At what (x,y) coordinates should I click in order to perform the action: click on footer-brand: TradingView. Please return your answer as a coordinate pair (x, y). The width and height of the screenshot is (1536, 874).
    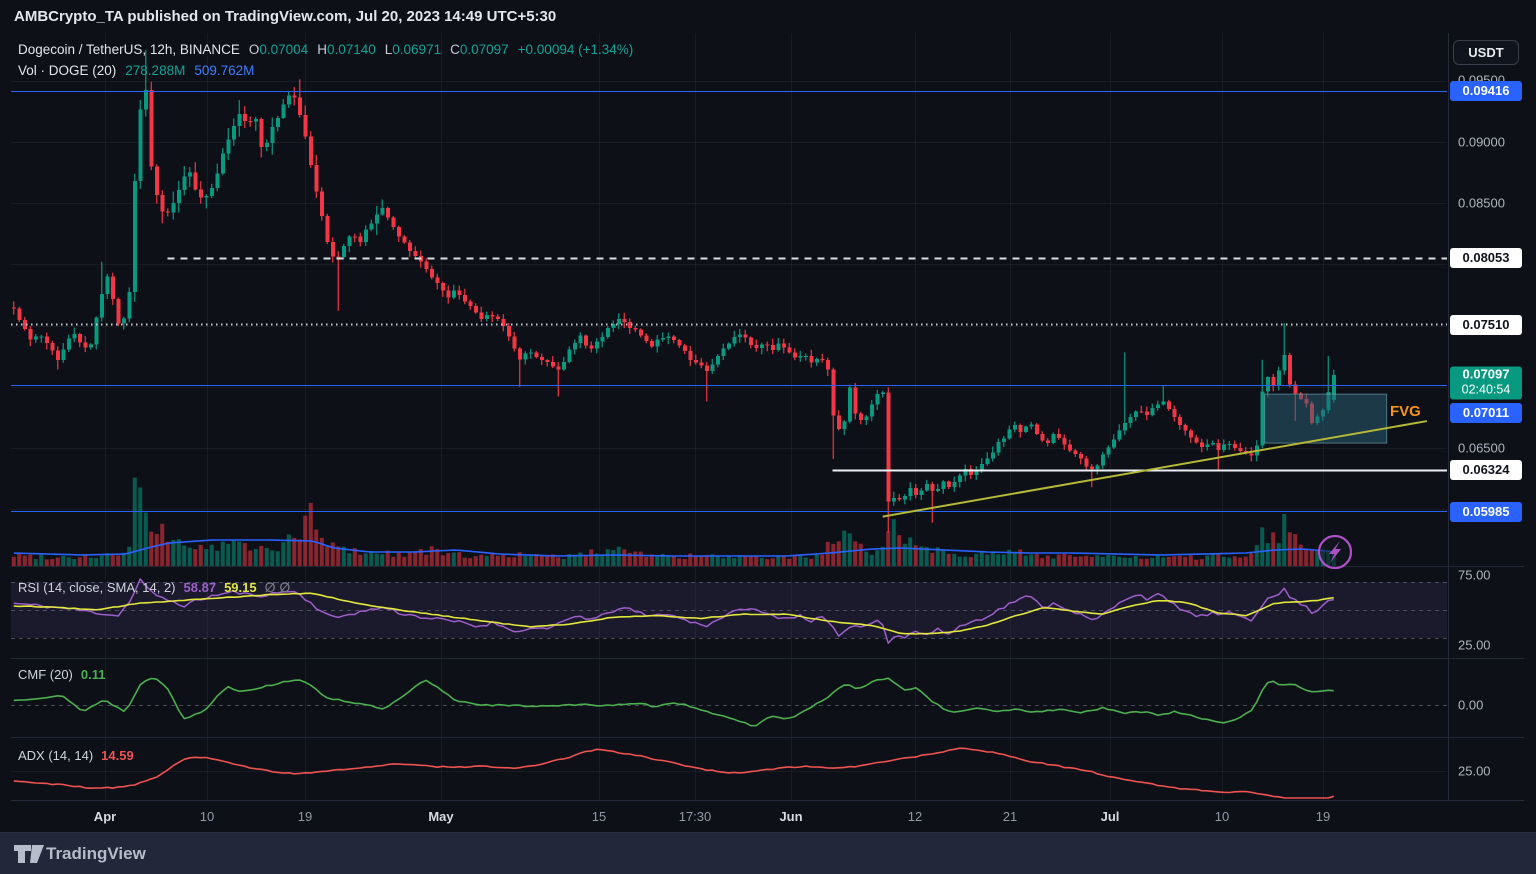
    Looking at the image, I should click on (96, 853).